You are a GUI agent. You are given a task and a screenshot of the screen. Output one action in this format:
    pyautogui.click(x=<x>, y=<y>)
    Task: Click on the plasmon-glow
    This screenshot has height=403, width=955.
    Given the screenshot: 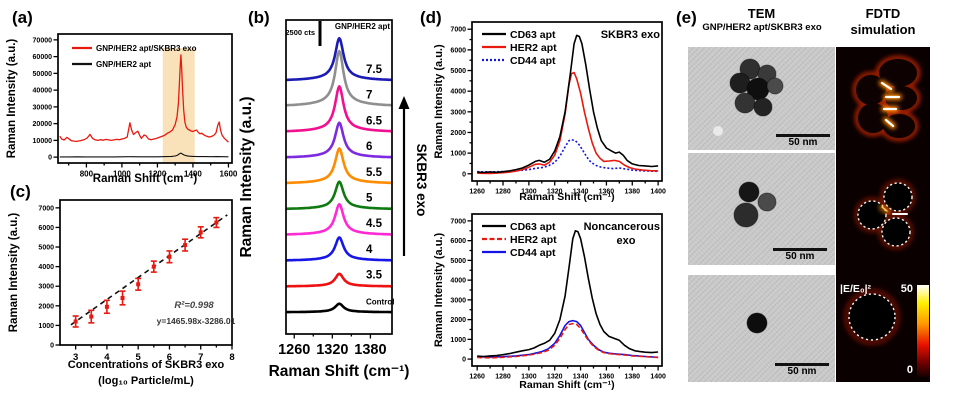 What is the action you would take?
    pyautogui.click(x=872, y=317)
    